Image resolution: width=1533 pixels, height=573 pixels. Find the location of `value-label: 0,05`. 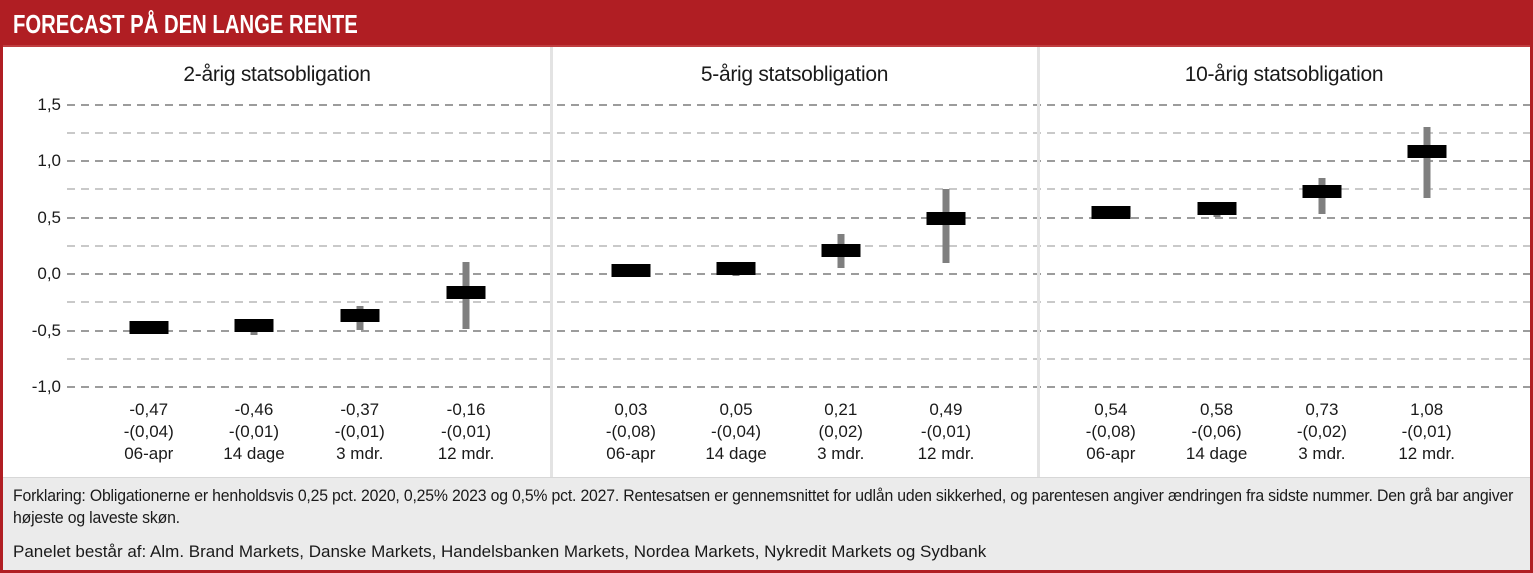

value-label: 0,05 is located at coordinates (736, 409).